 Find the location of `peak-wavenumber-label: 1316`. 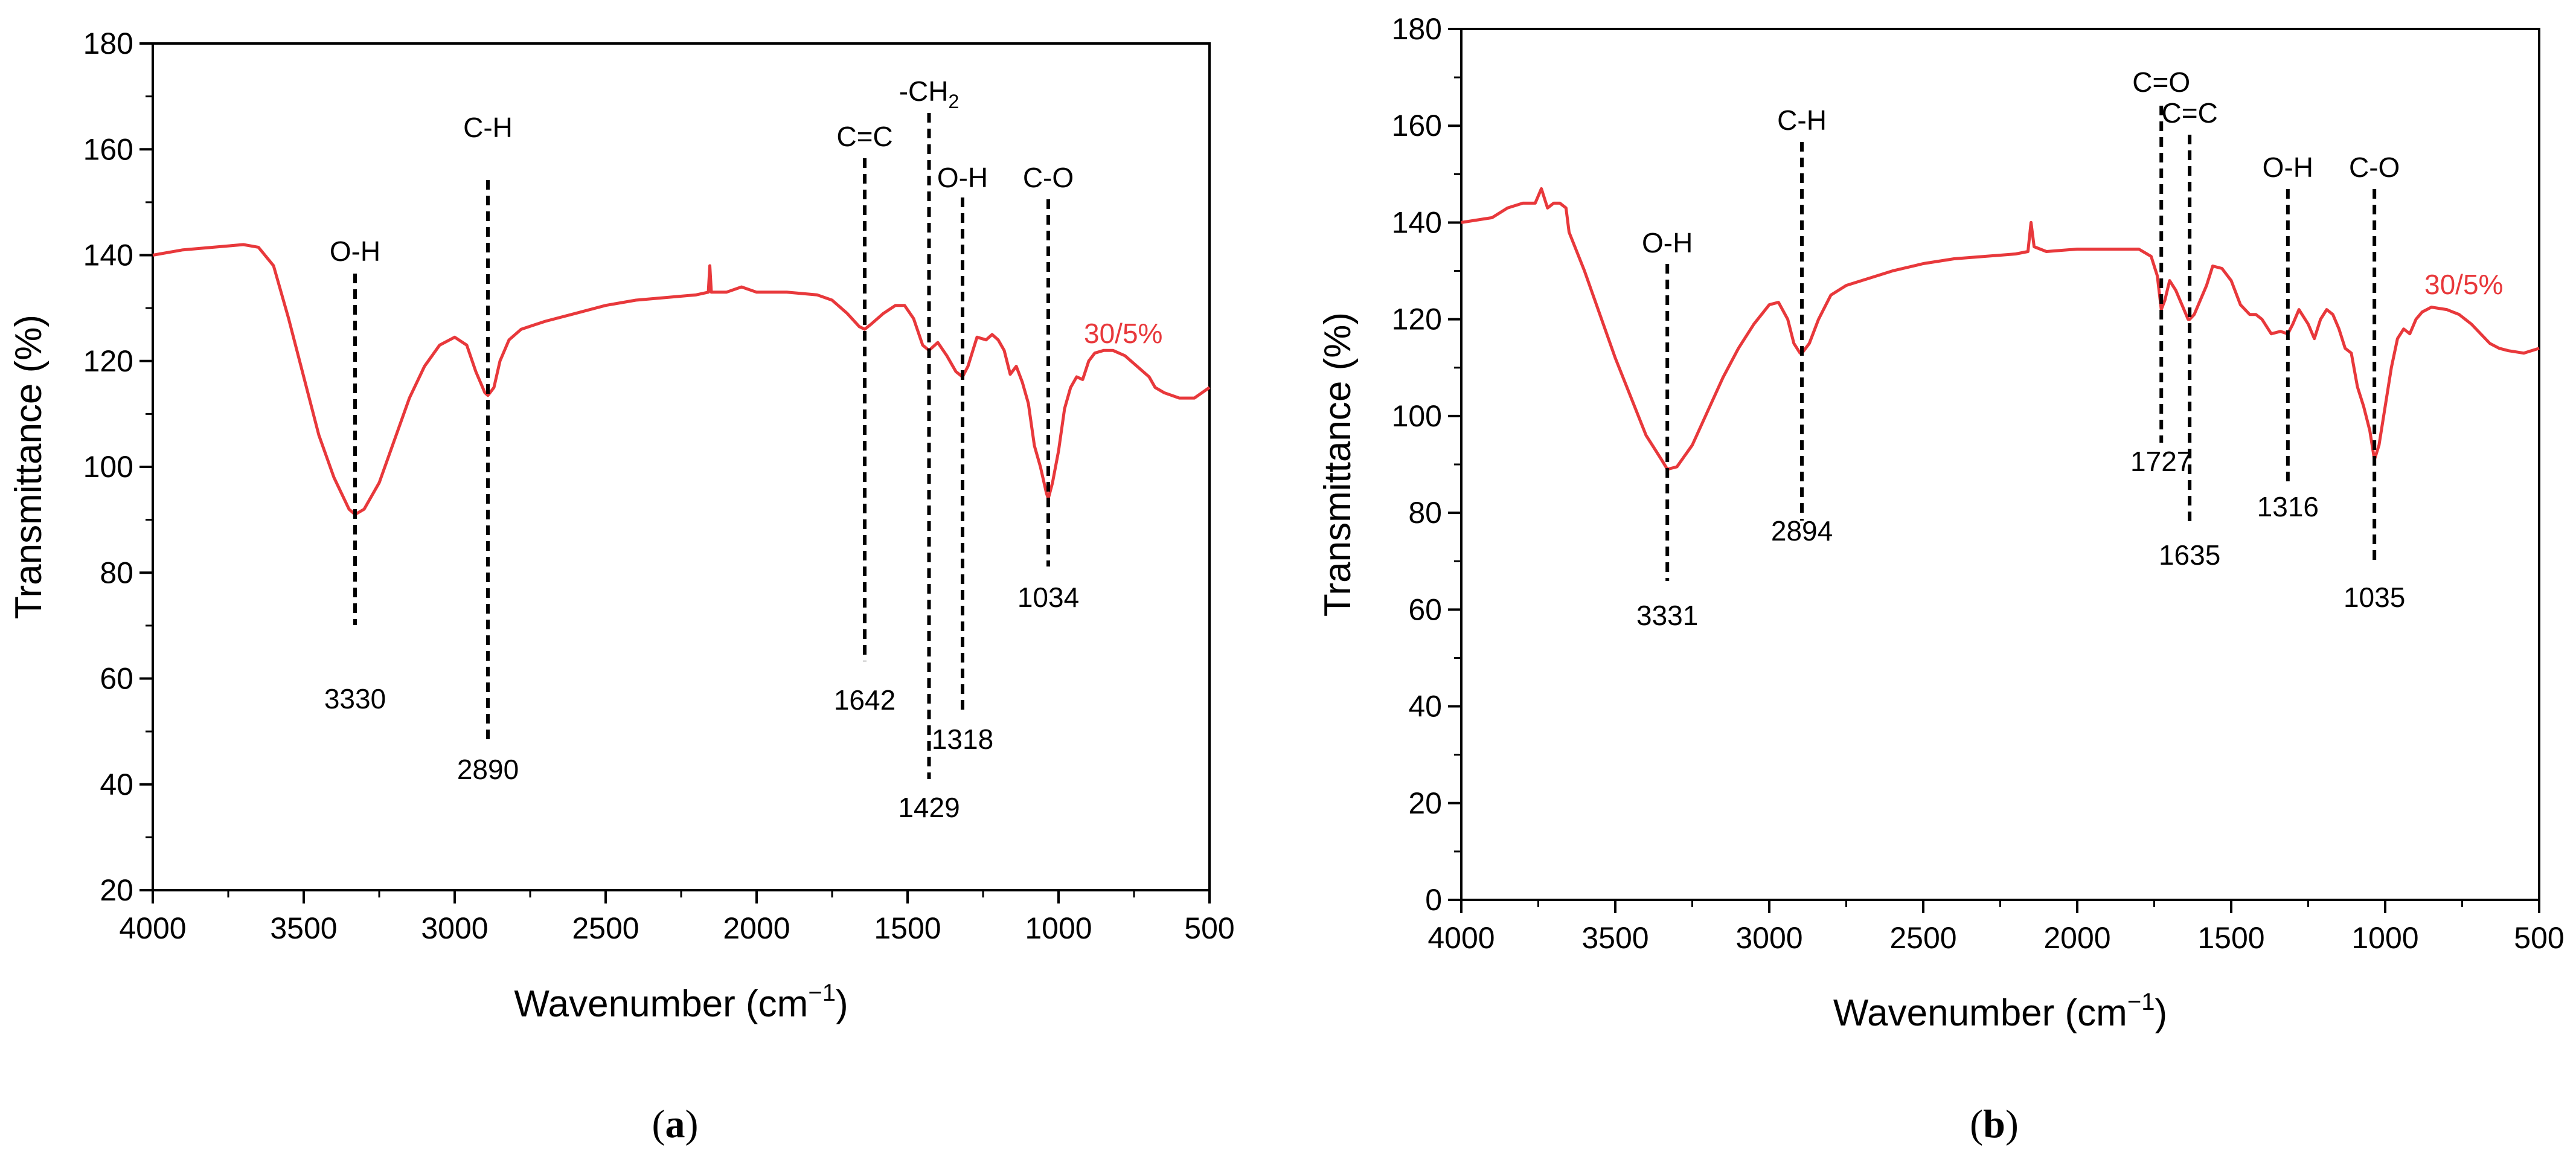

peak-wavenumber-label: 1316 is located at coordinates (2288, 507).